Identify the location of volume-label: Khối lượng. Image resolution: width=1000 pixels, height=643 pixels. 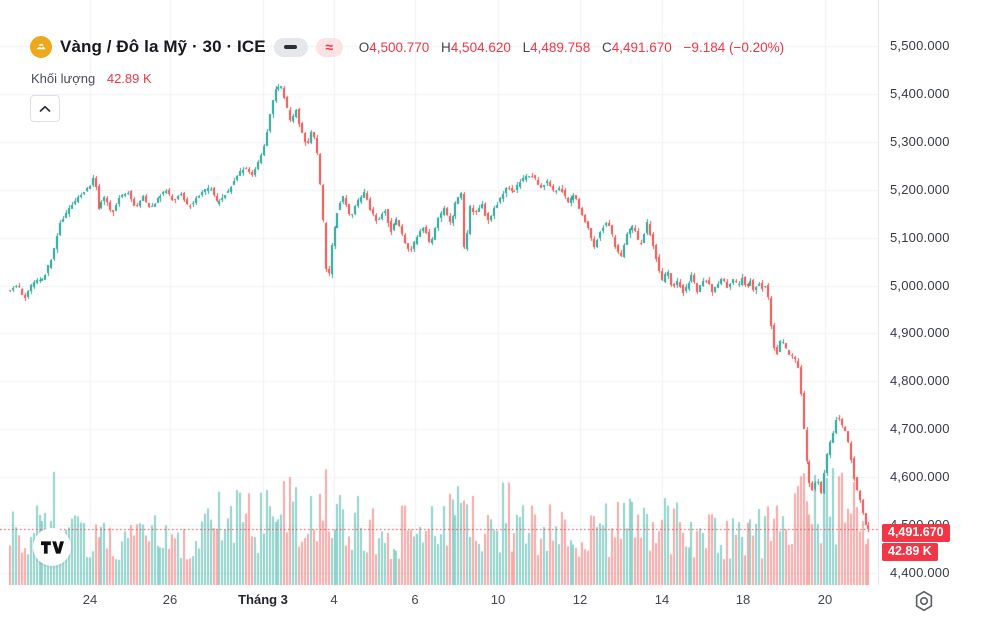
(63, 78).